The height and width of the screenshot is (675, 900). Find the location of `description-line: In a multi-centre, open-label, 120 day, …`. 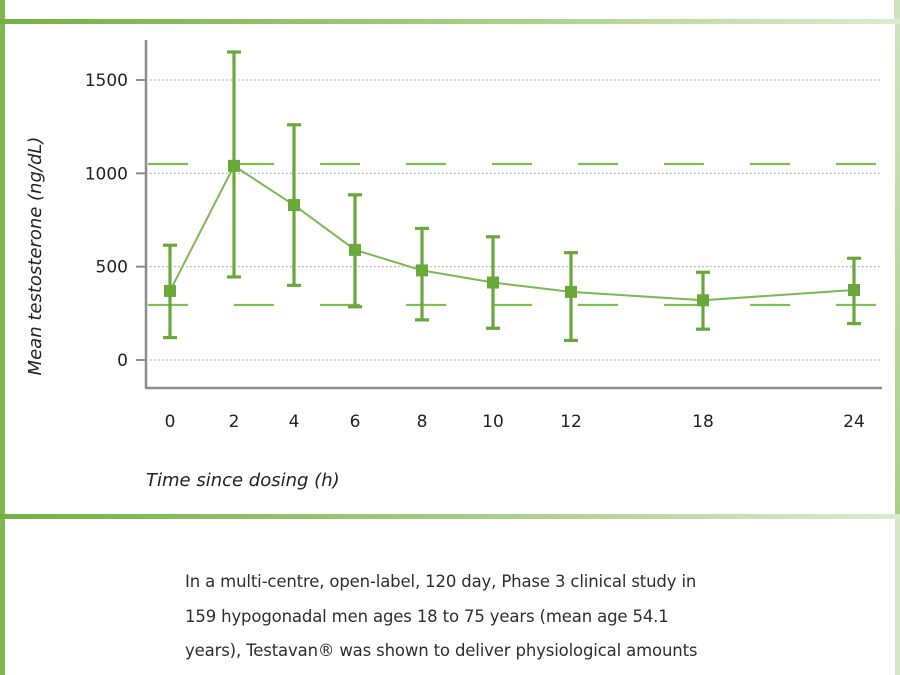

description-line: In a multi-centre, open-label, 120 day, … is located at coordinates (441, 581).